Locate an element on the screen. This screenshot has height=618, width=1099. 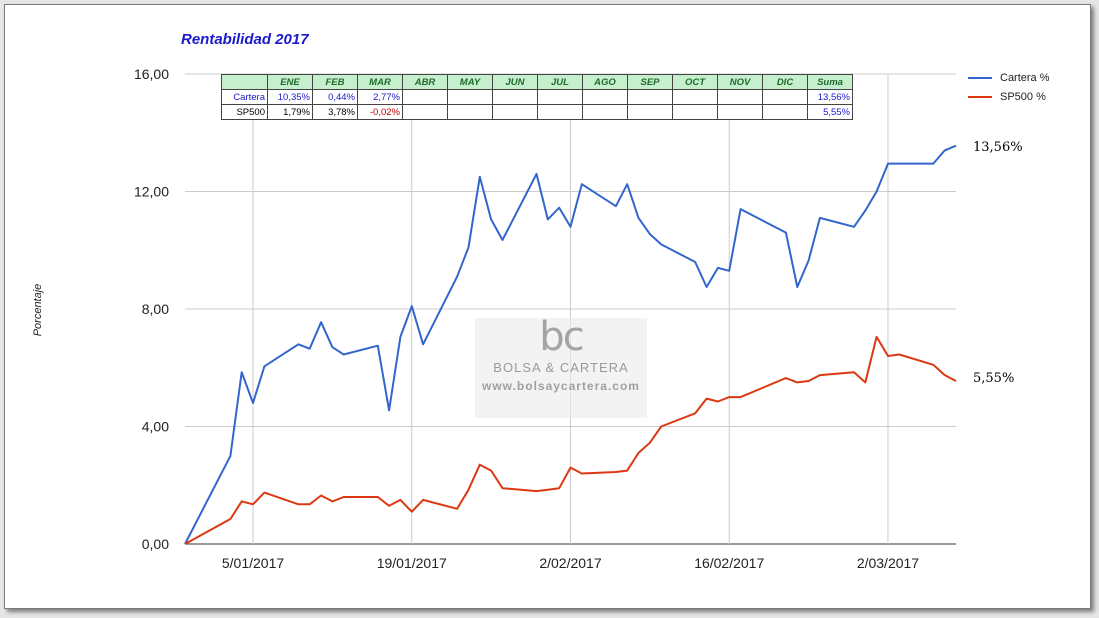
legend-item-sp500: SP500 % is located at coordinates (1007, 97).